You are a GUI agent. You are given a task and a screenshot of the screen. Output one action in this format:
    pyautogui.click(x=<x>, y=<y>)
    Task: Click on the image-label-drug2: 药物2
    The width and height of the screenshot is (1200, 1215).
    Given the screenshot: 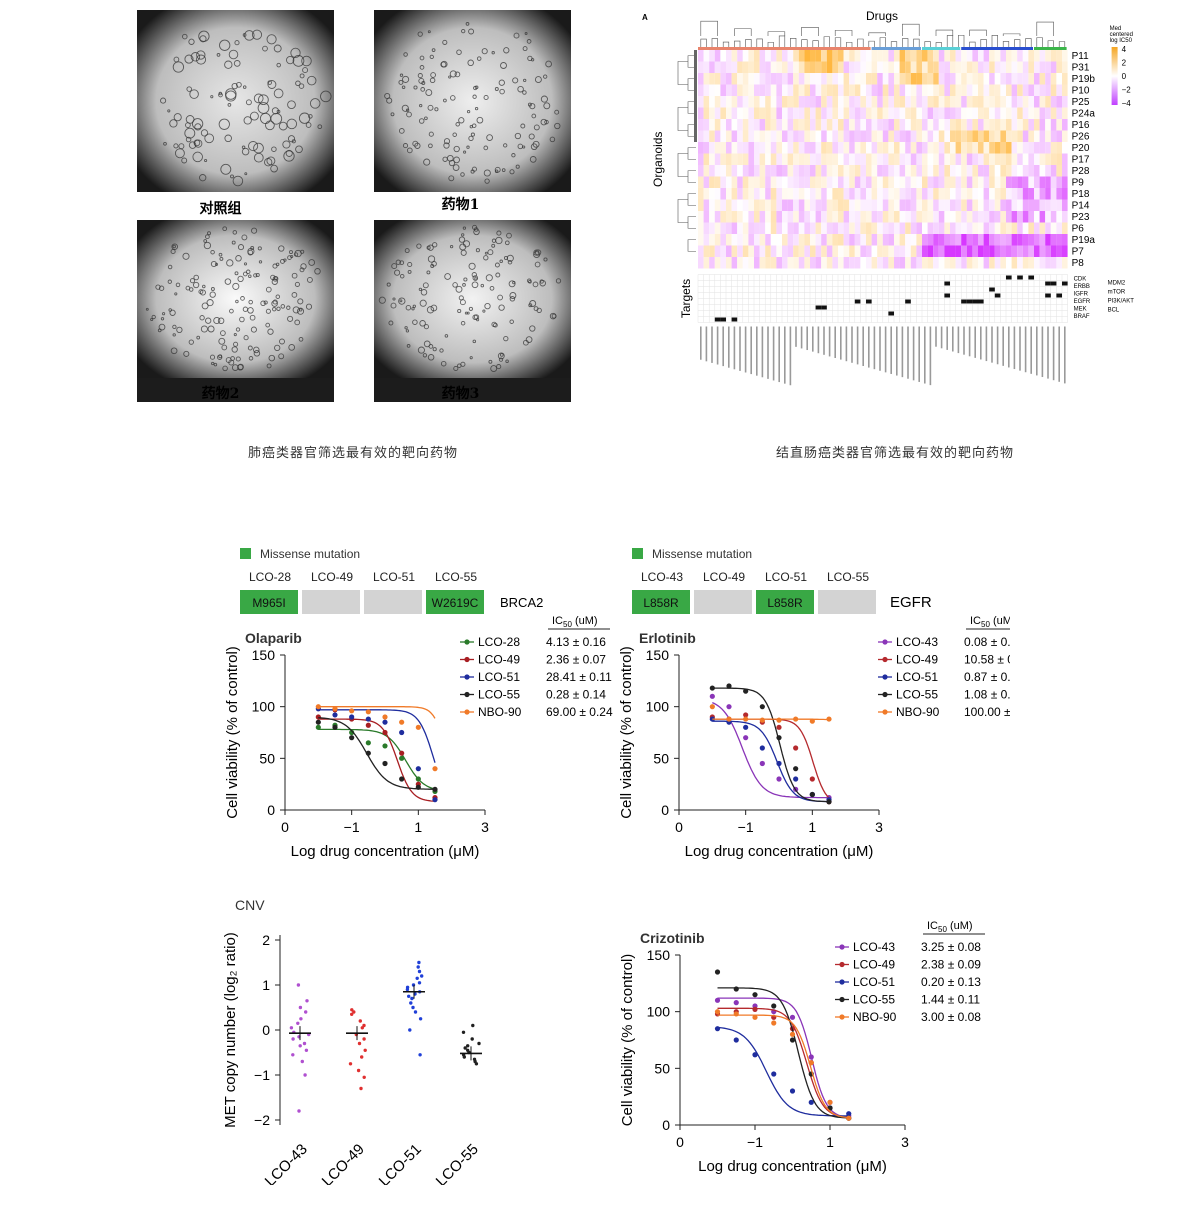 What is the action you would take?
    pyautogui.click(x=220, y=394)
    